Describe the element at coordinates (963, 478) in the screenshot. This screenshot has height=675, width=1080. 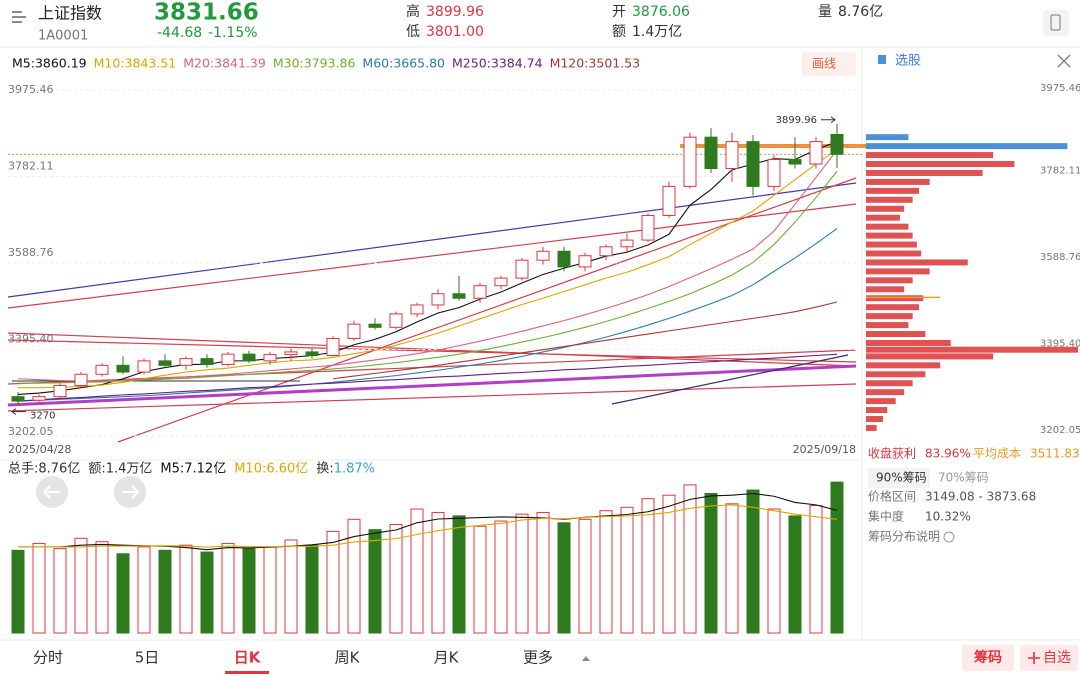
I see `chip-tab: 70%筹码` at that location.